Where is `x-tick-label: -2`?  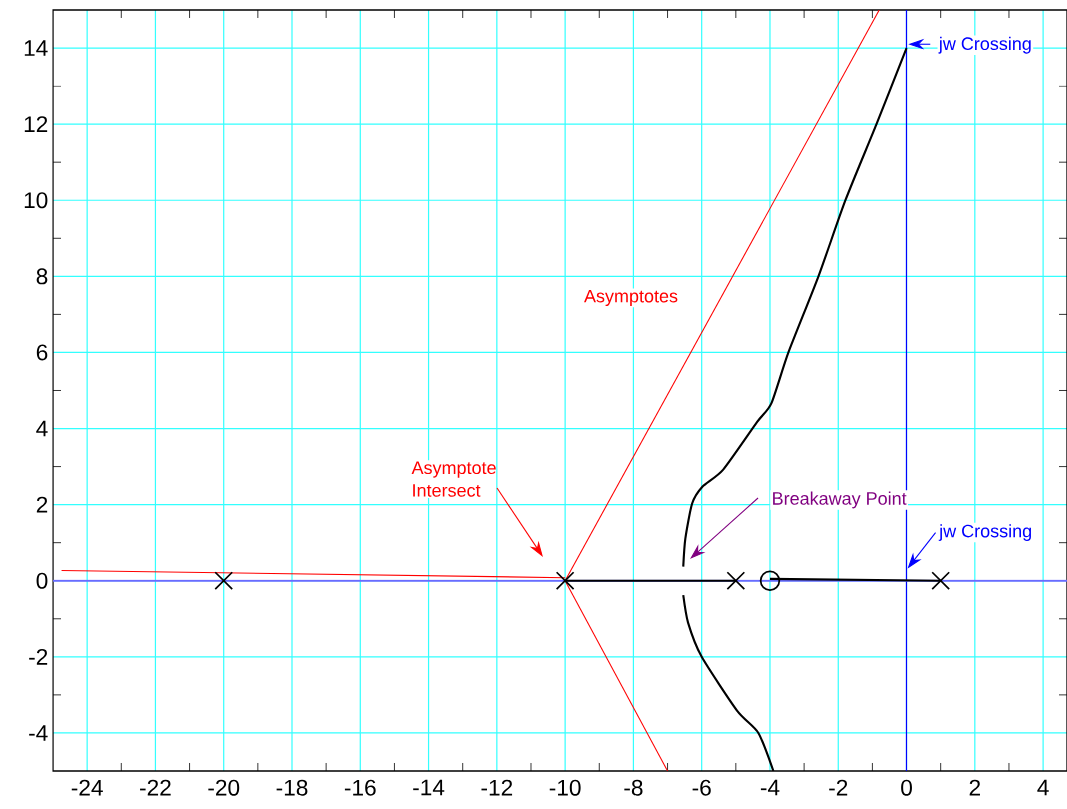
x-tick-label: -2 is located at coordinates (838, 787).